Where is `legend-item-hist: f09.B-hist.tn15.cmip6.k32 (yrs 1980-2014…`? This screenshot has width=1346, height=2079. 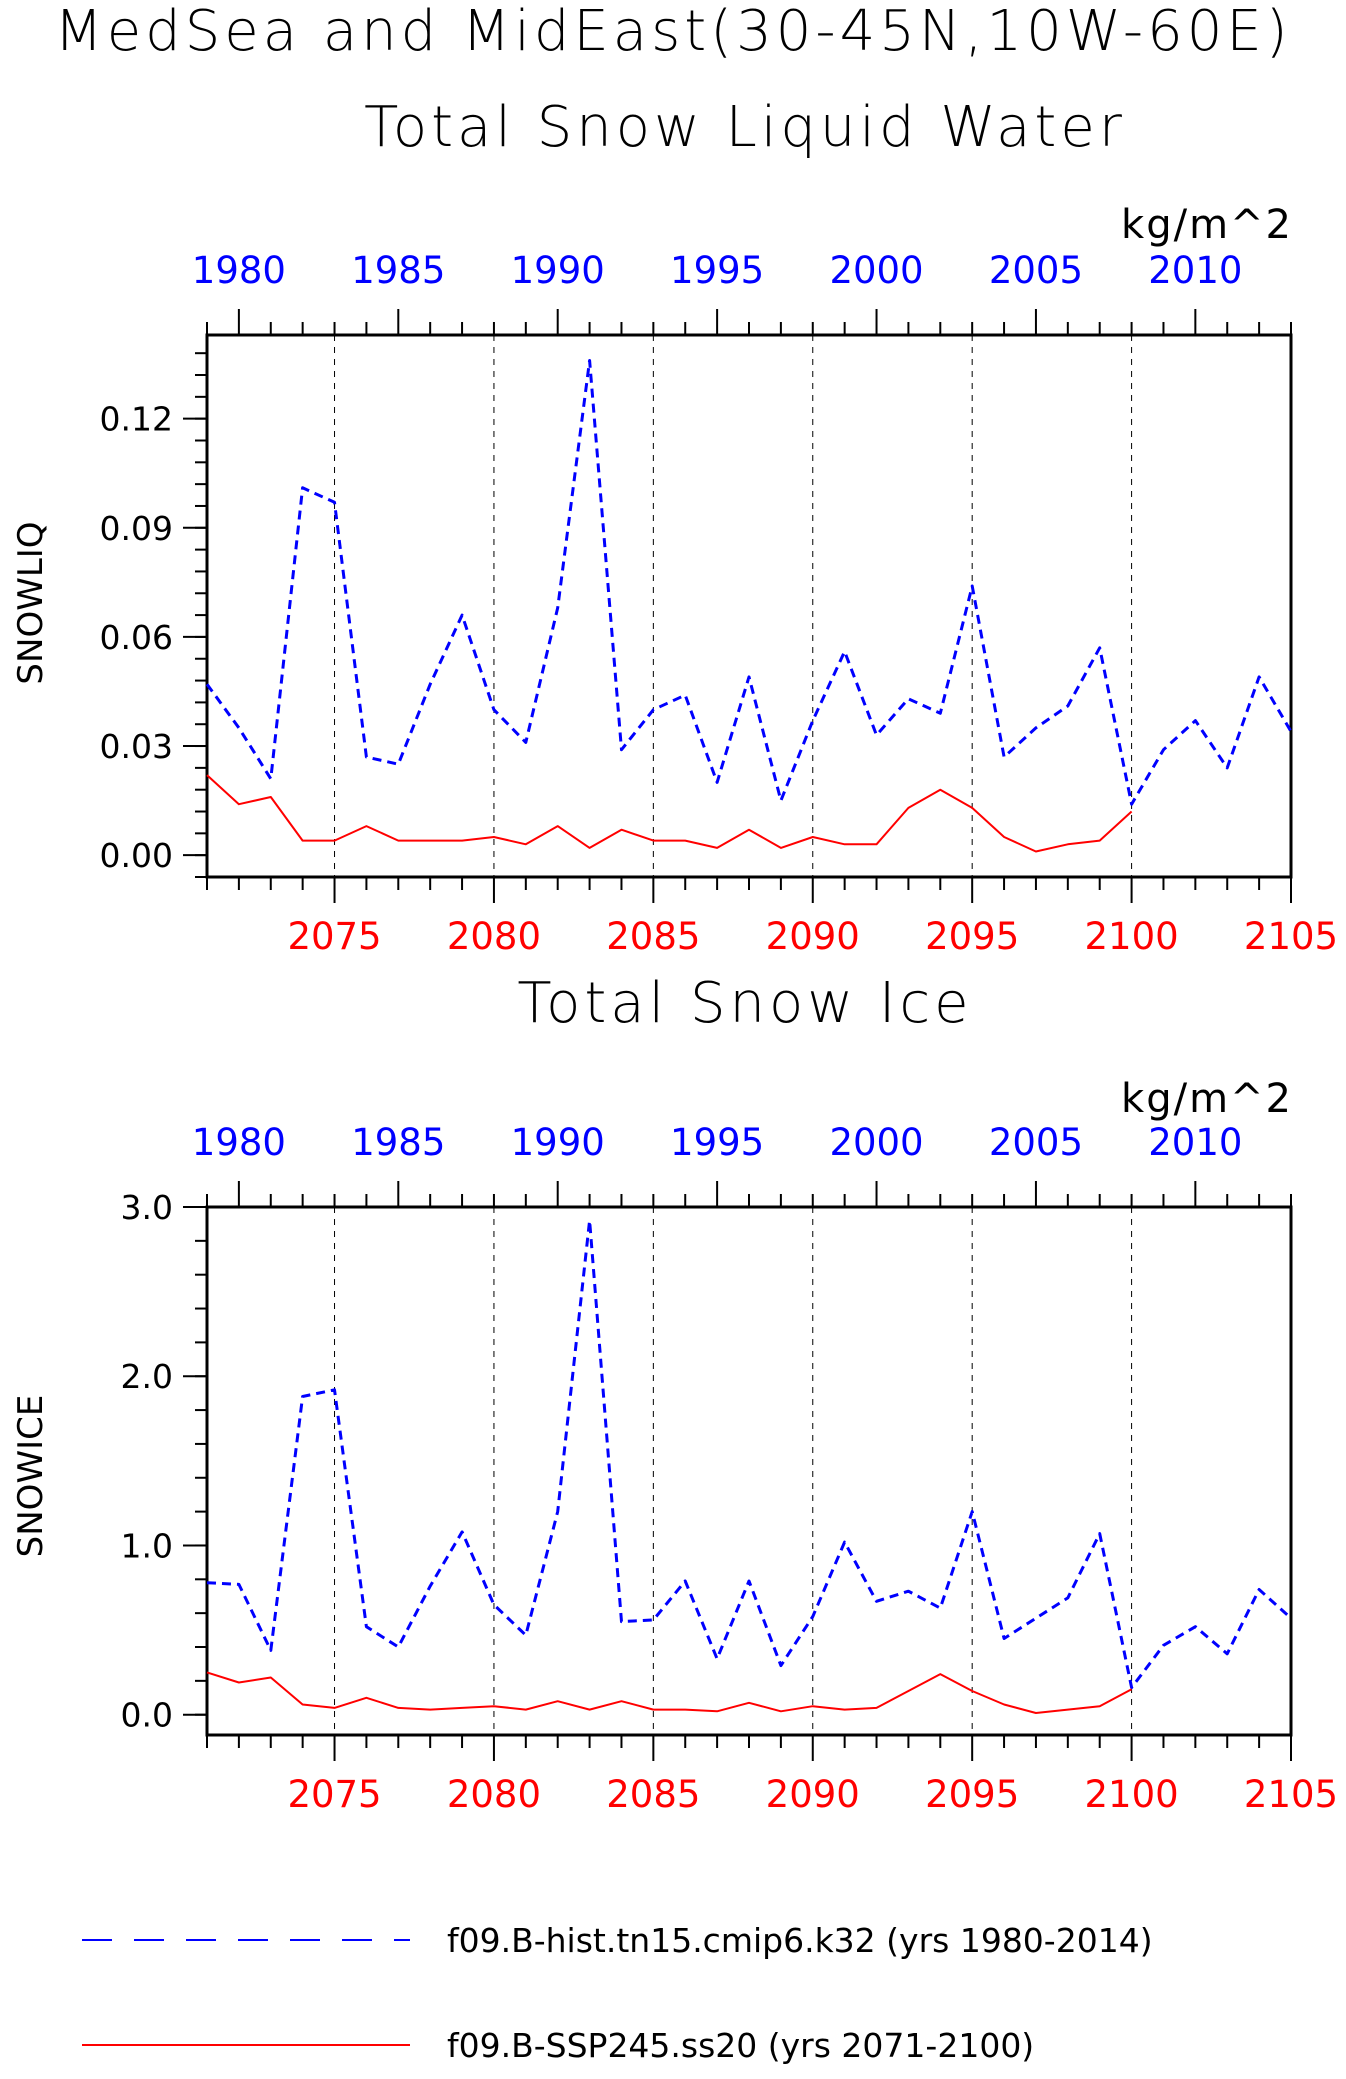 legend-item-hist: f09.B-hist.tn15.cmip6.k32 (yrs 1980-2014… is located at coordinates (617, 1940).